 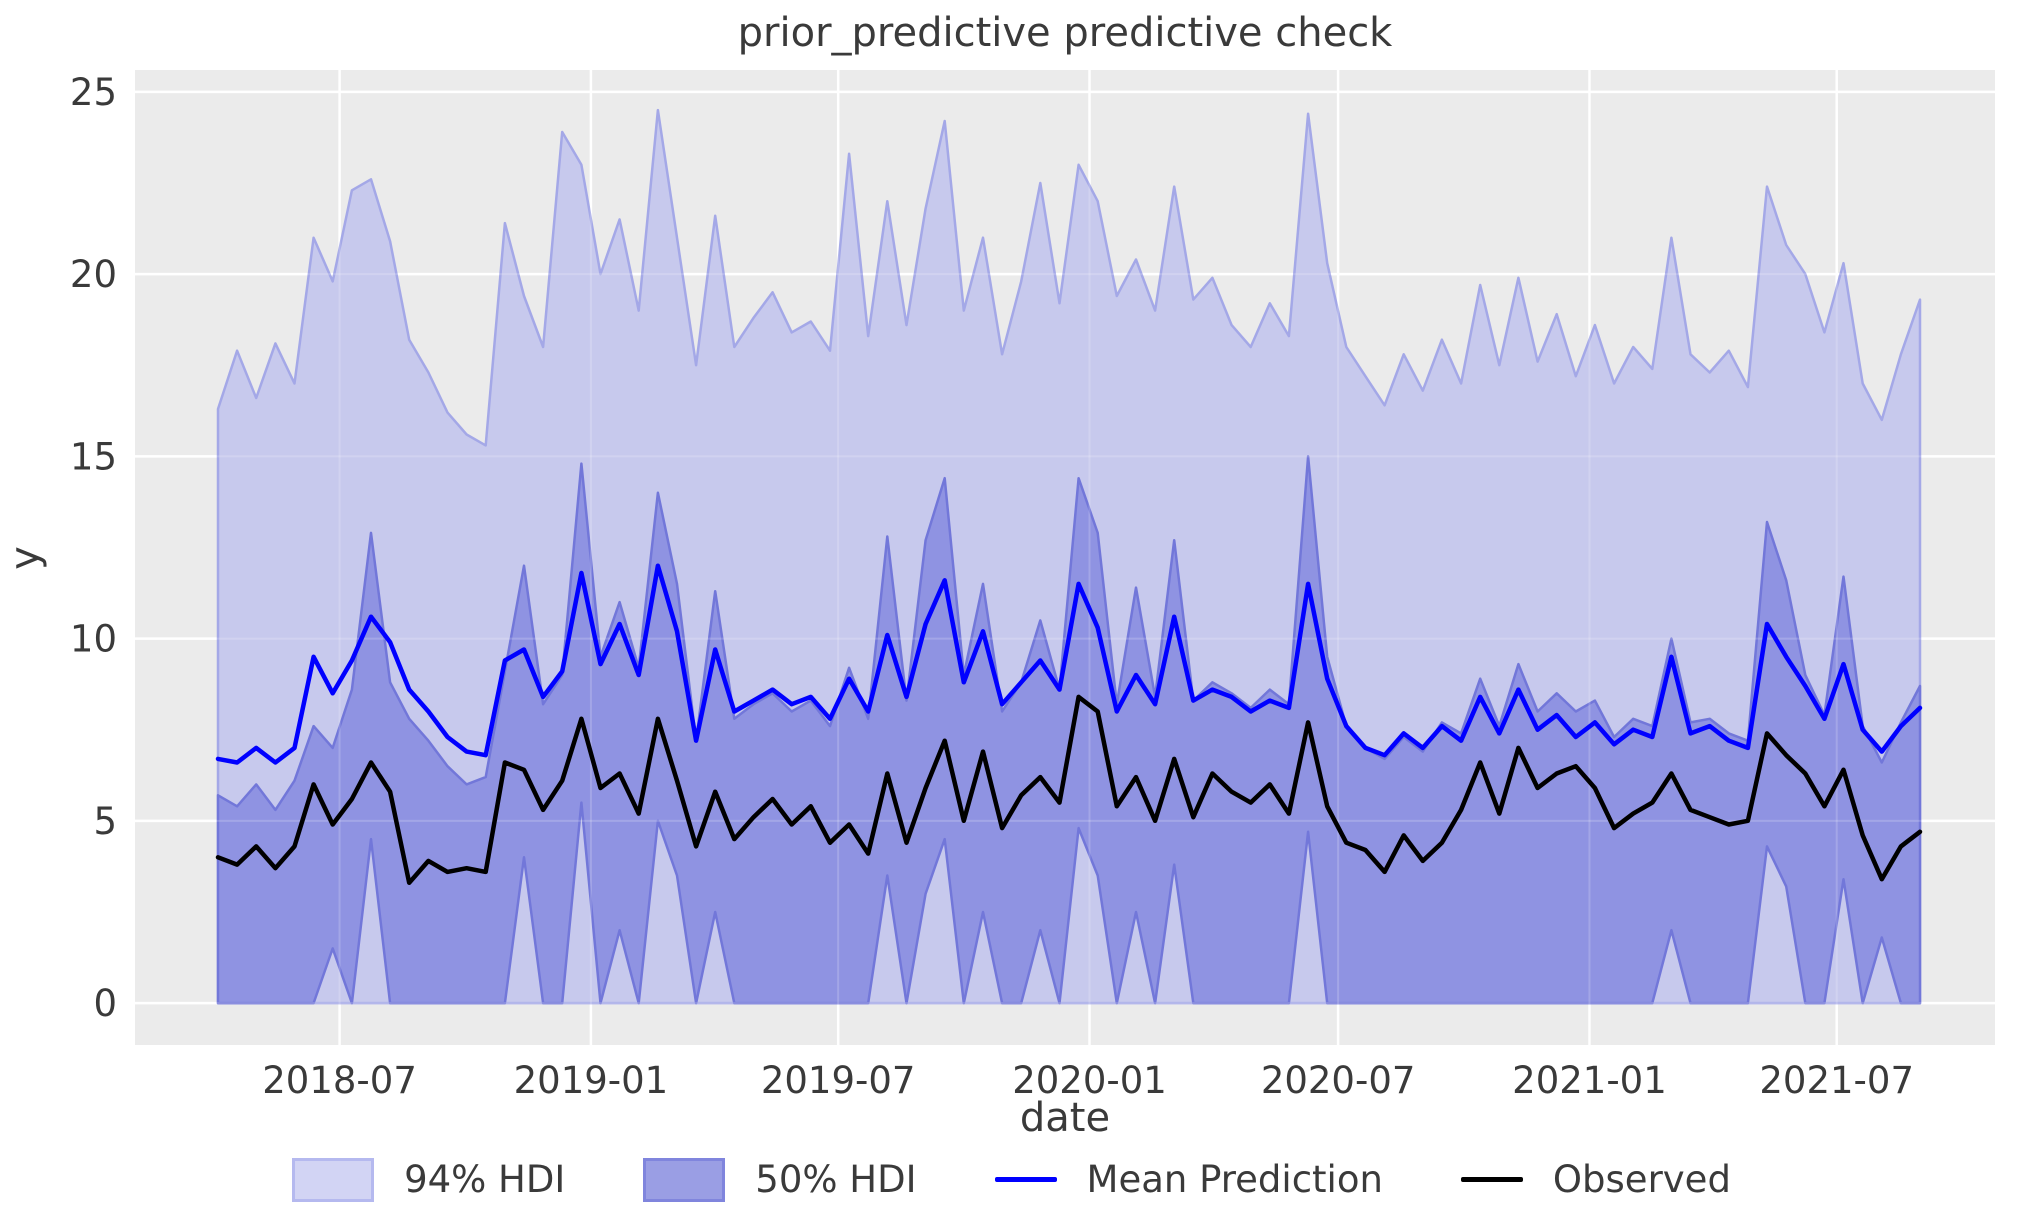 I want to click on legend-item-50-hdi: 50% HDI, so click(x=780, y=1179).